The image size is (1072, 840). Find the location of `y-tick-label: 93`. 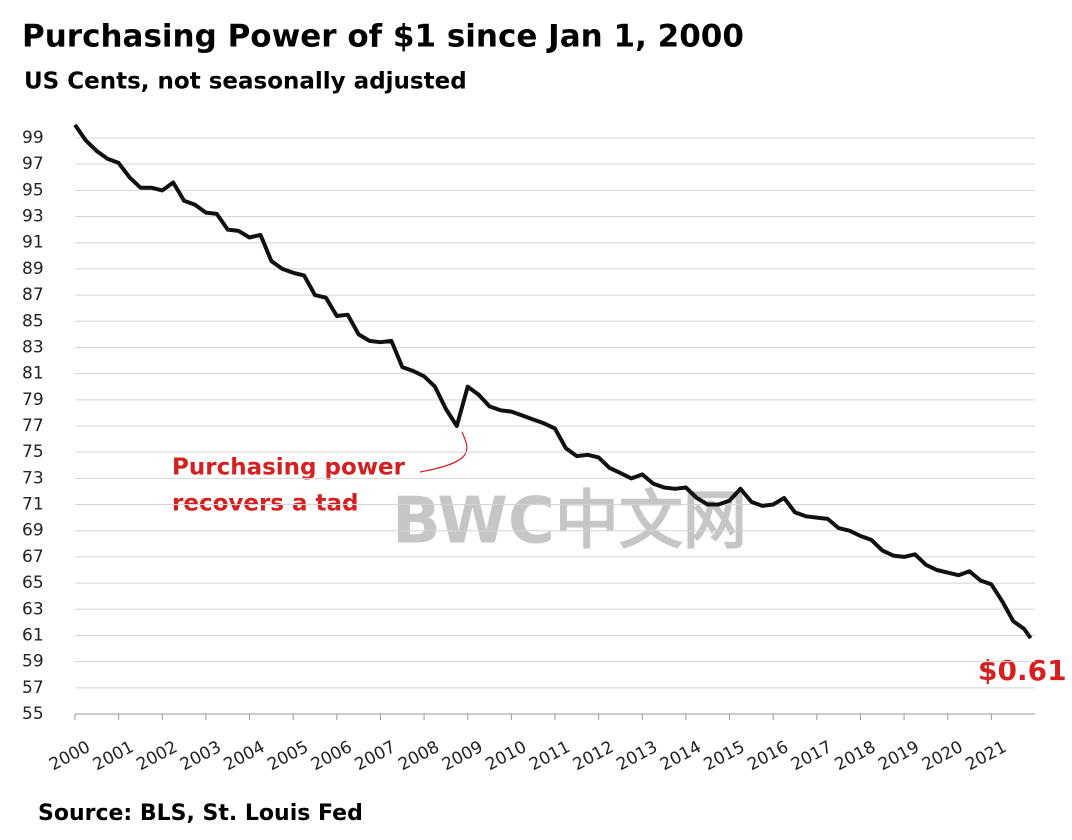

y-tick-label: 93 is located at coordinates (33, 217).